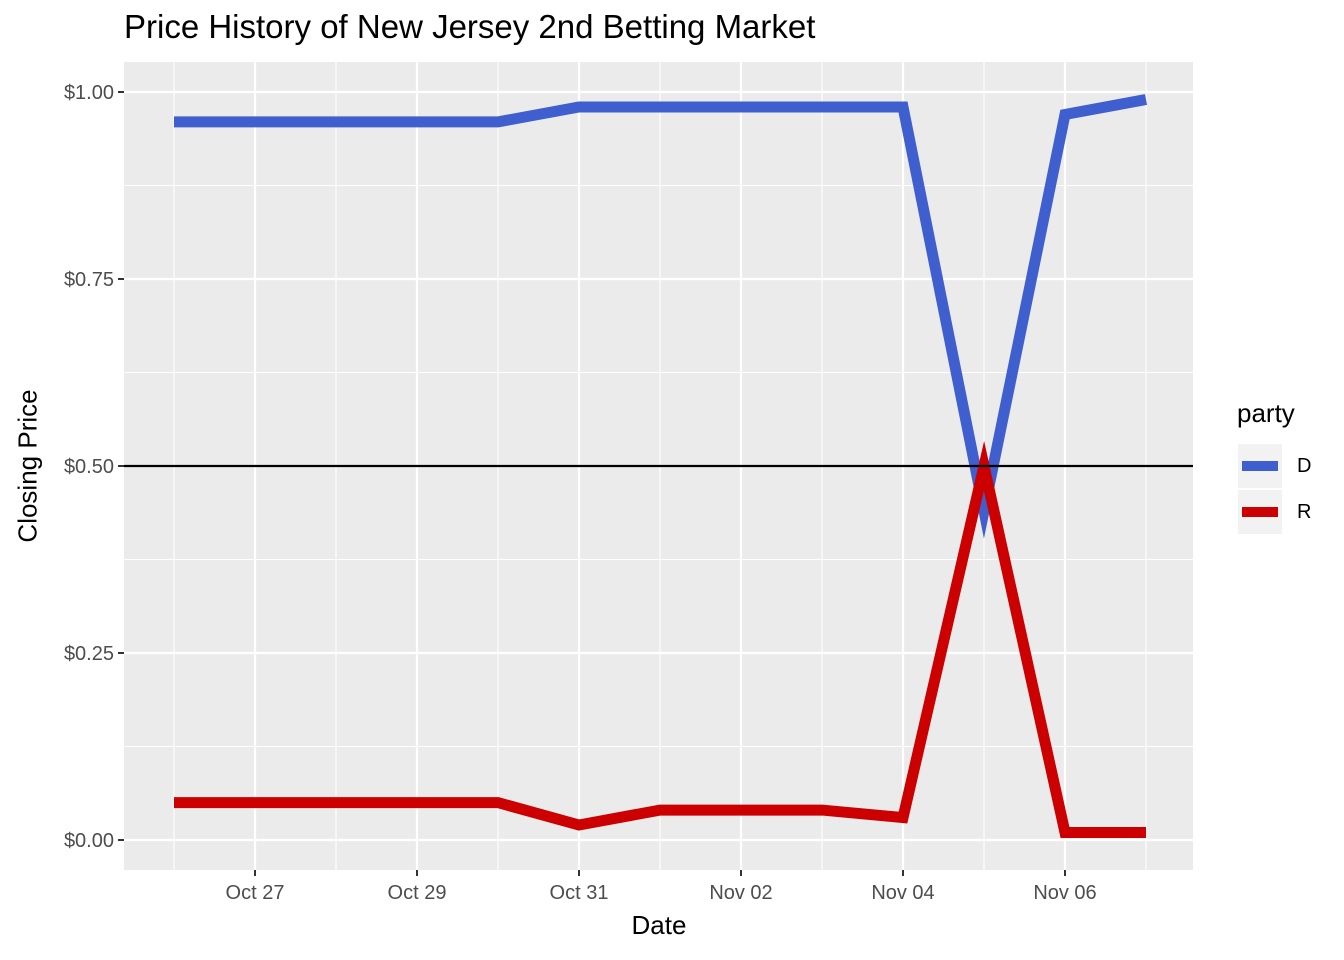 The image size is (1344, 960). Describe the element at coordinates (255, 893) in the screenshot. I see `x-tick-label: Oct 27` at that location.